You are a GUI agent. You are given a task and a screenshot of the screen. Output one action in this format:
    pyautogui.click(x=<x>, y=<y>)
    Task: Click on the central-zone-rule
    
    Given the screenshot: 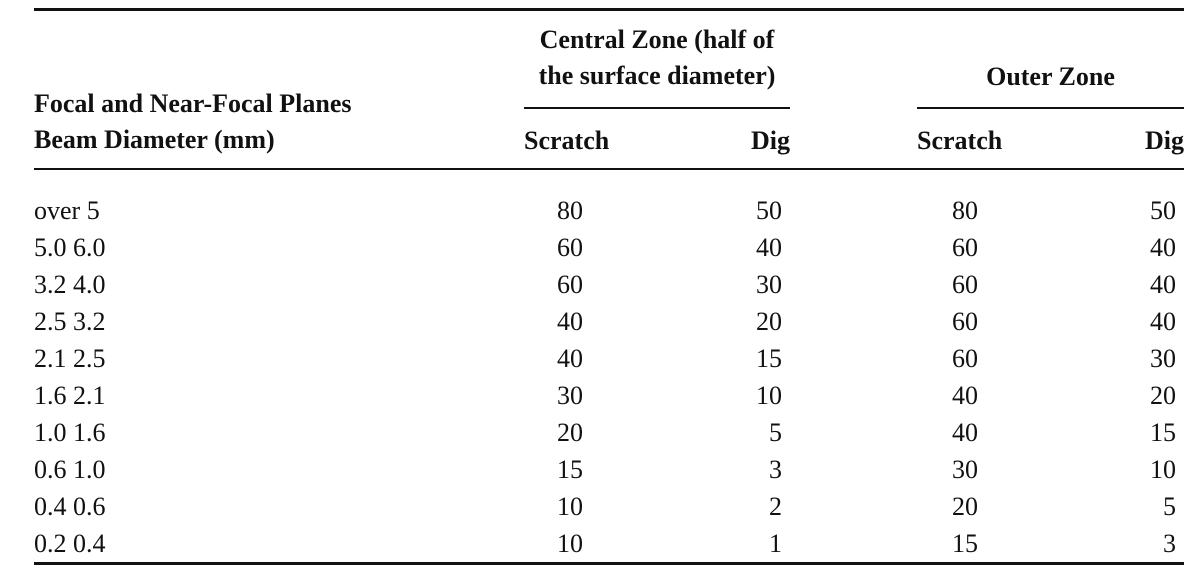 What is the action you would take?
    pyautogui.click(x=657, y=108)
    